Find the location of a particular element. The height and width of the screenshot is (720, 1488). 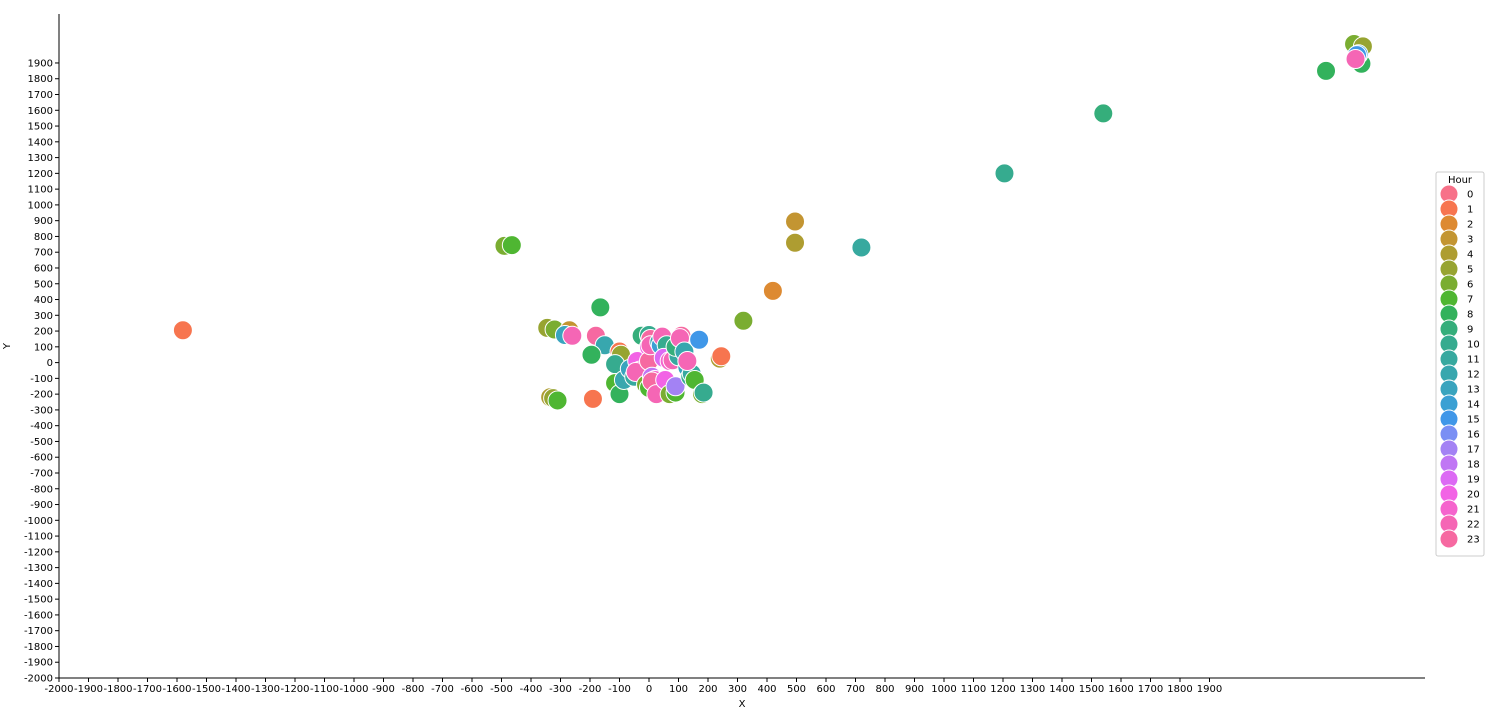

x-tick-label: 1500 is located at coordinates (1091, 689).